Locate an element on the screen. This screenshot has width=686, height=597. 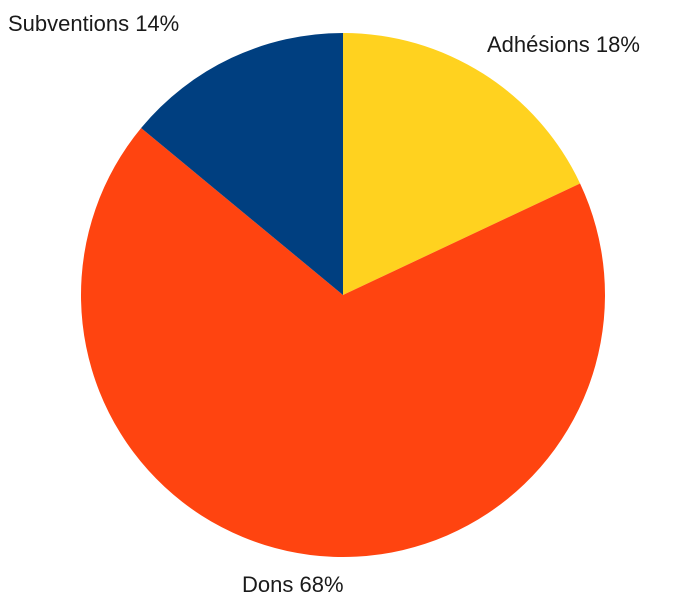
slice-label-adhesions: Adhésions 18% is located at coordinates (563, 44).